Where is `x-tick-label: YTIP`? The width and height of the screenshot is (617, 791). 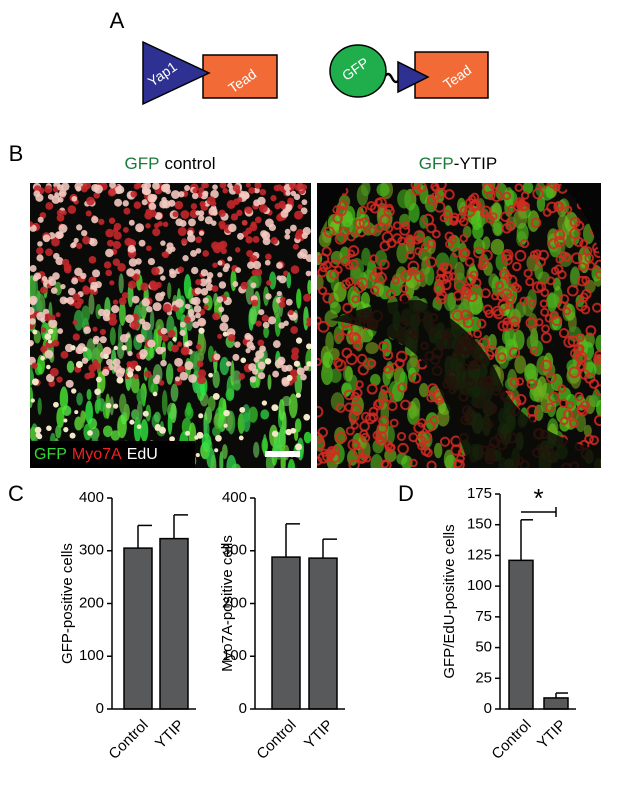
x-tick-label: YTIP is located at coordinates (552, 735).